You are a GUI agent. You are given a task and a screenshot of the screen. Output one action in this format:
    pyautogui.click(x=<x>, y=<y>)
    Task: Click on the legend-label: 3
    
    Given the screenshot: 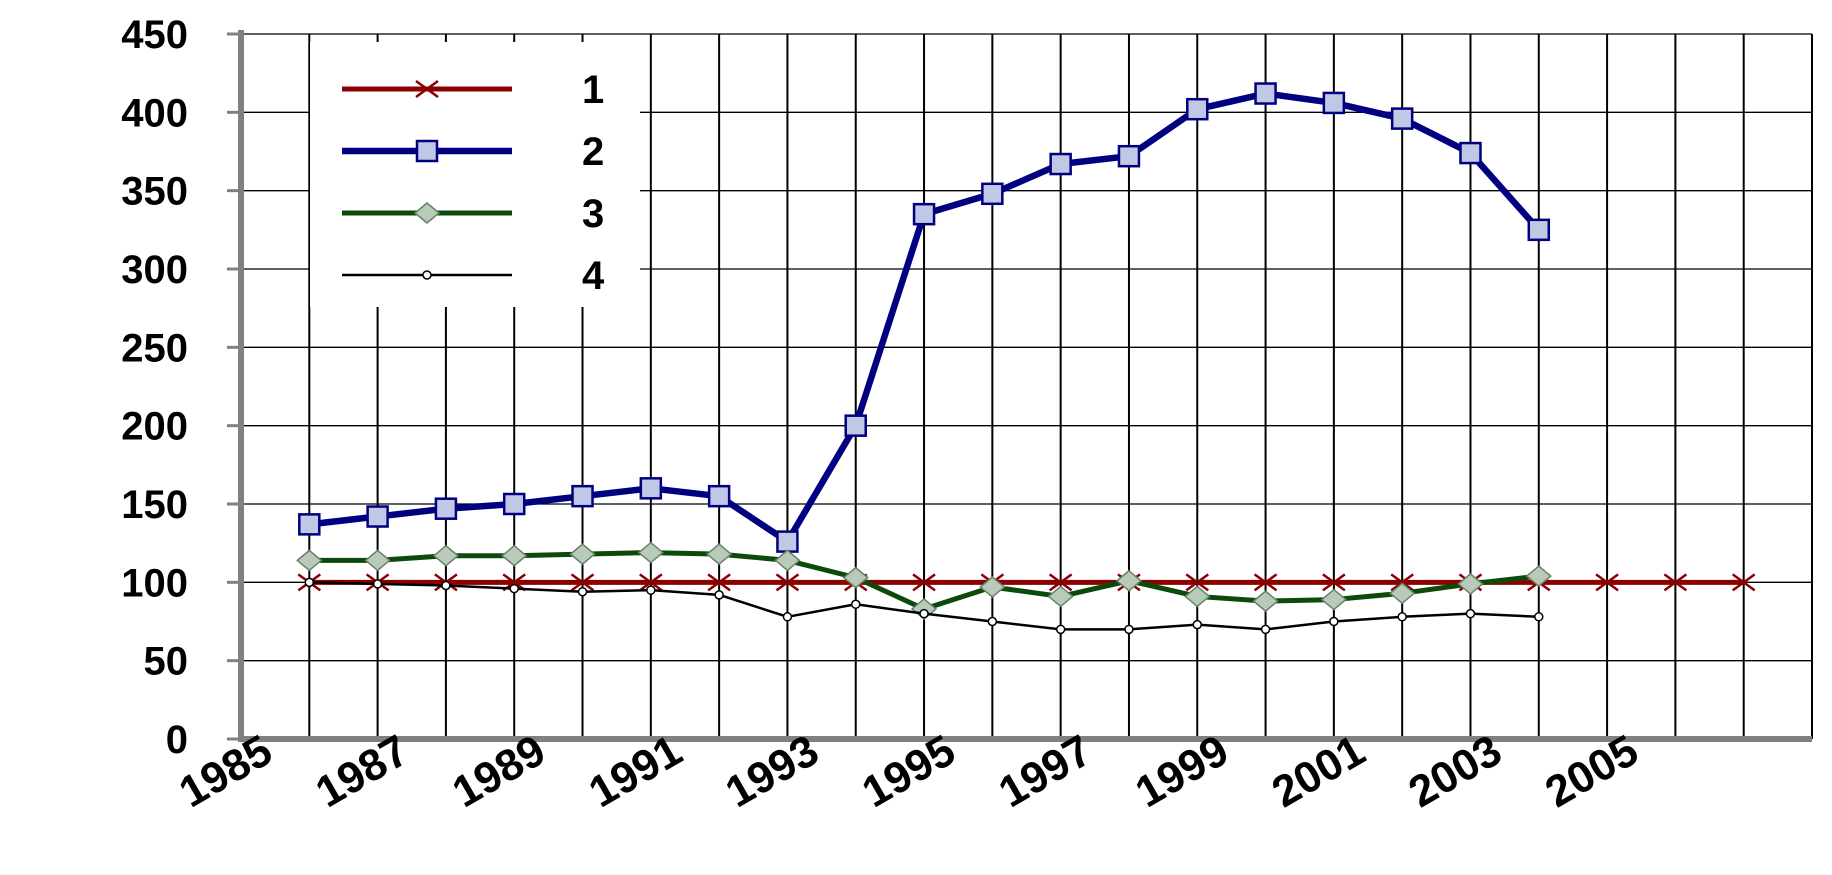 What is the action you would take?
    pyautogui.click(x=593, y=214)
    